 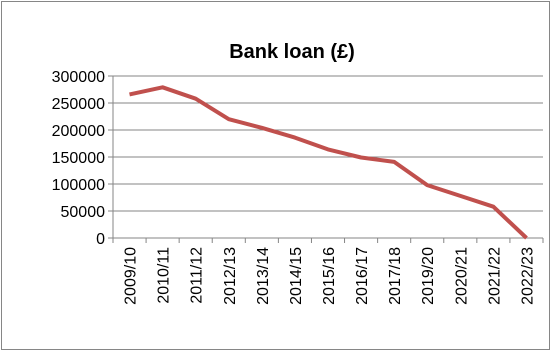 What do you see at coordinates (78, 77) in the screenshot?
I see `y-tick-label: 300000` at bounding box center [78, 77].